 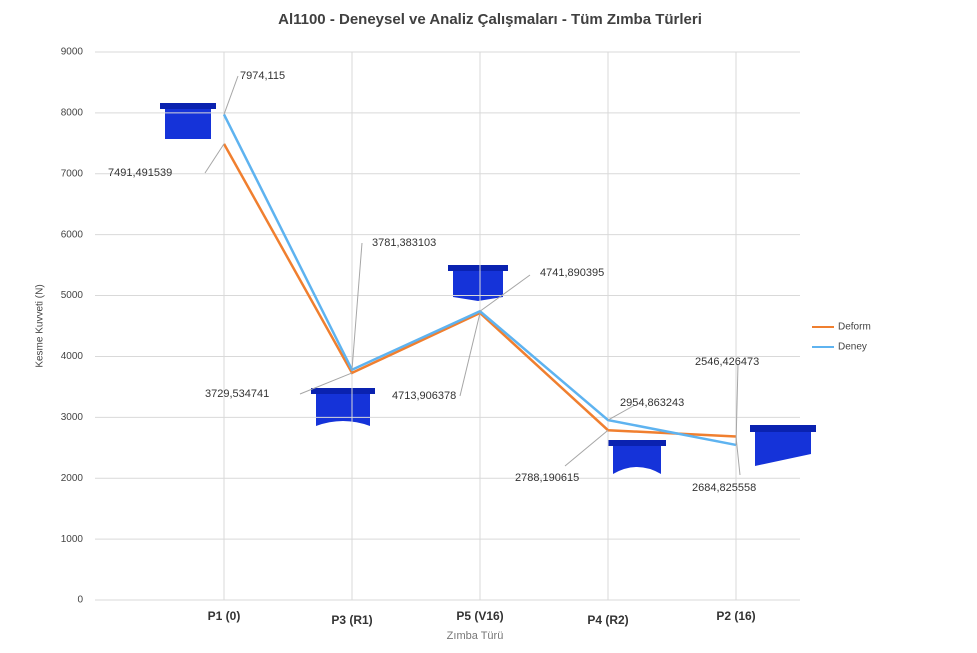 What do you see at coordinates (72, 295) in the screenshot?
I see `y-tick-label: 5000` at bounding box center [72, 295].